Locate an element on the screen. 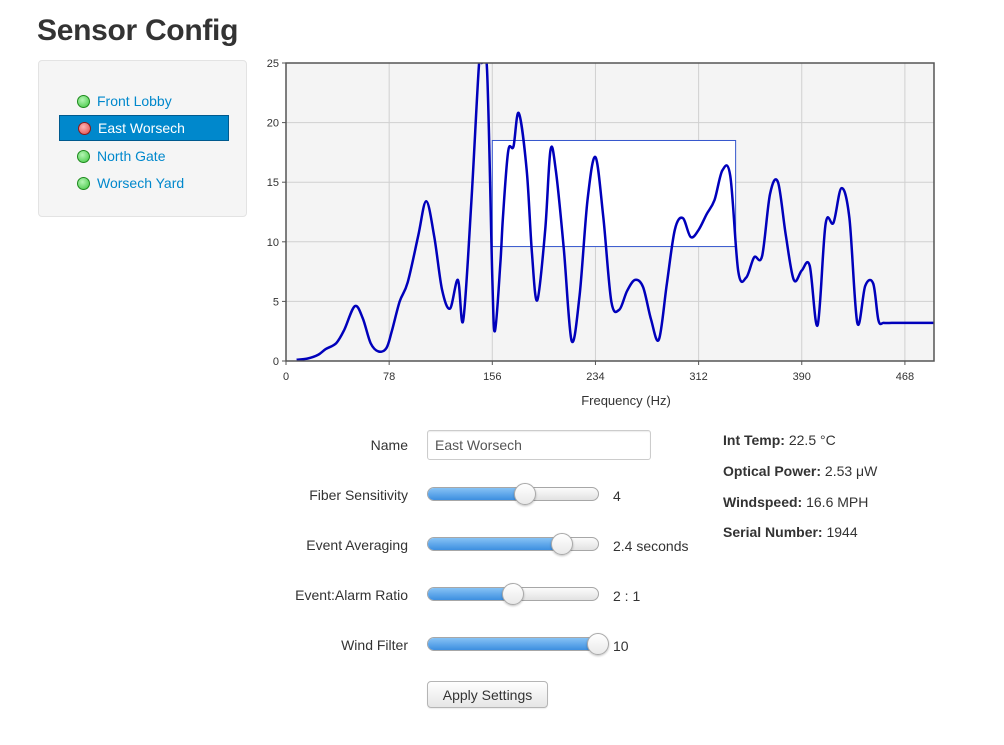 This screenshot has width=1004, height=745. sensor-item-label: East Worsech is located at coordinates (141, 128).